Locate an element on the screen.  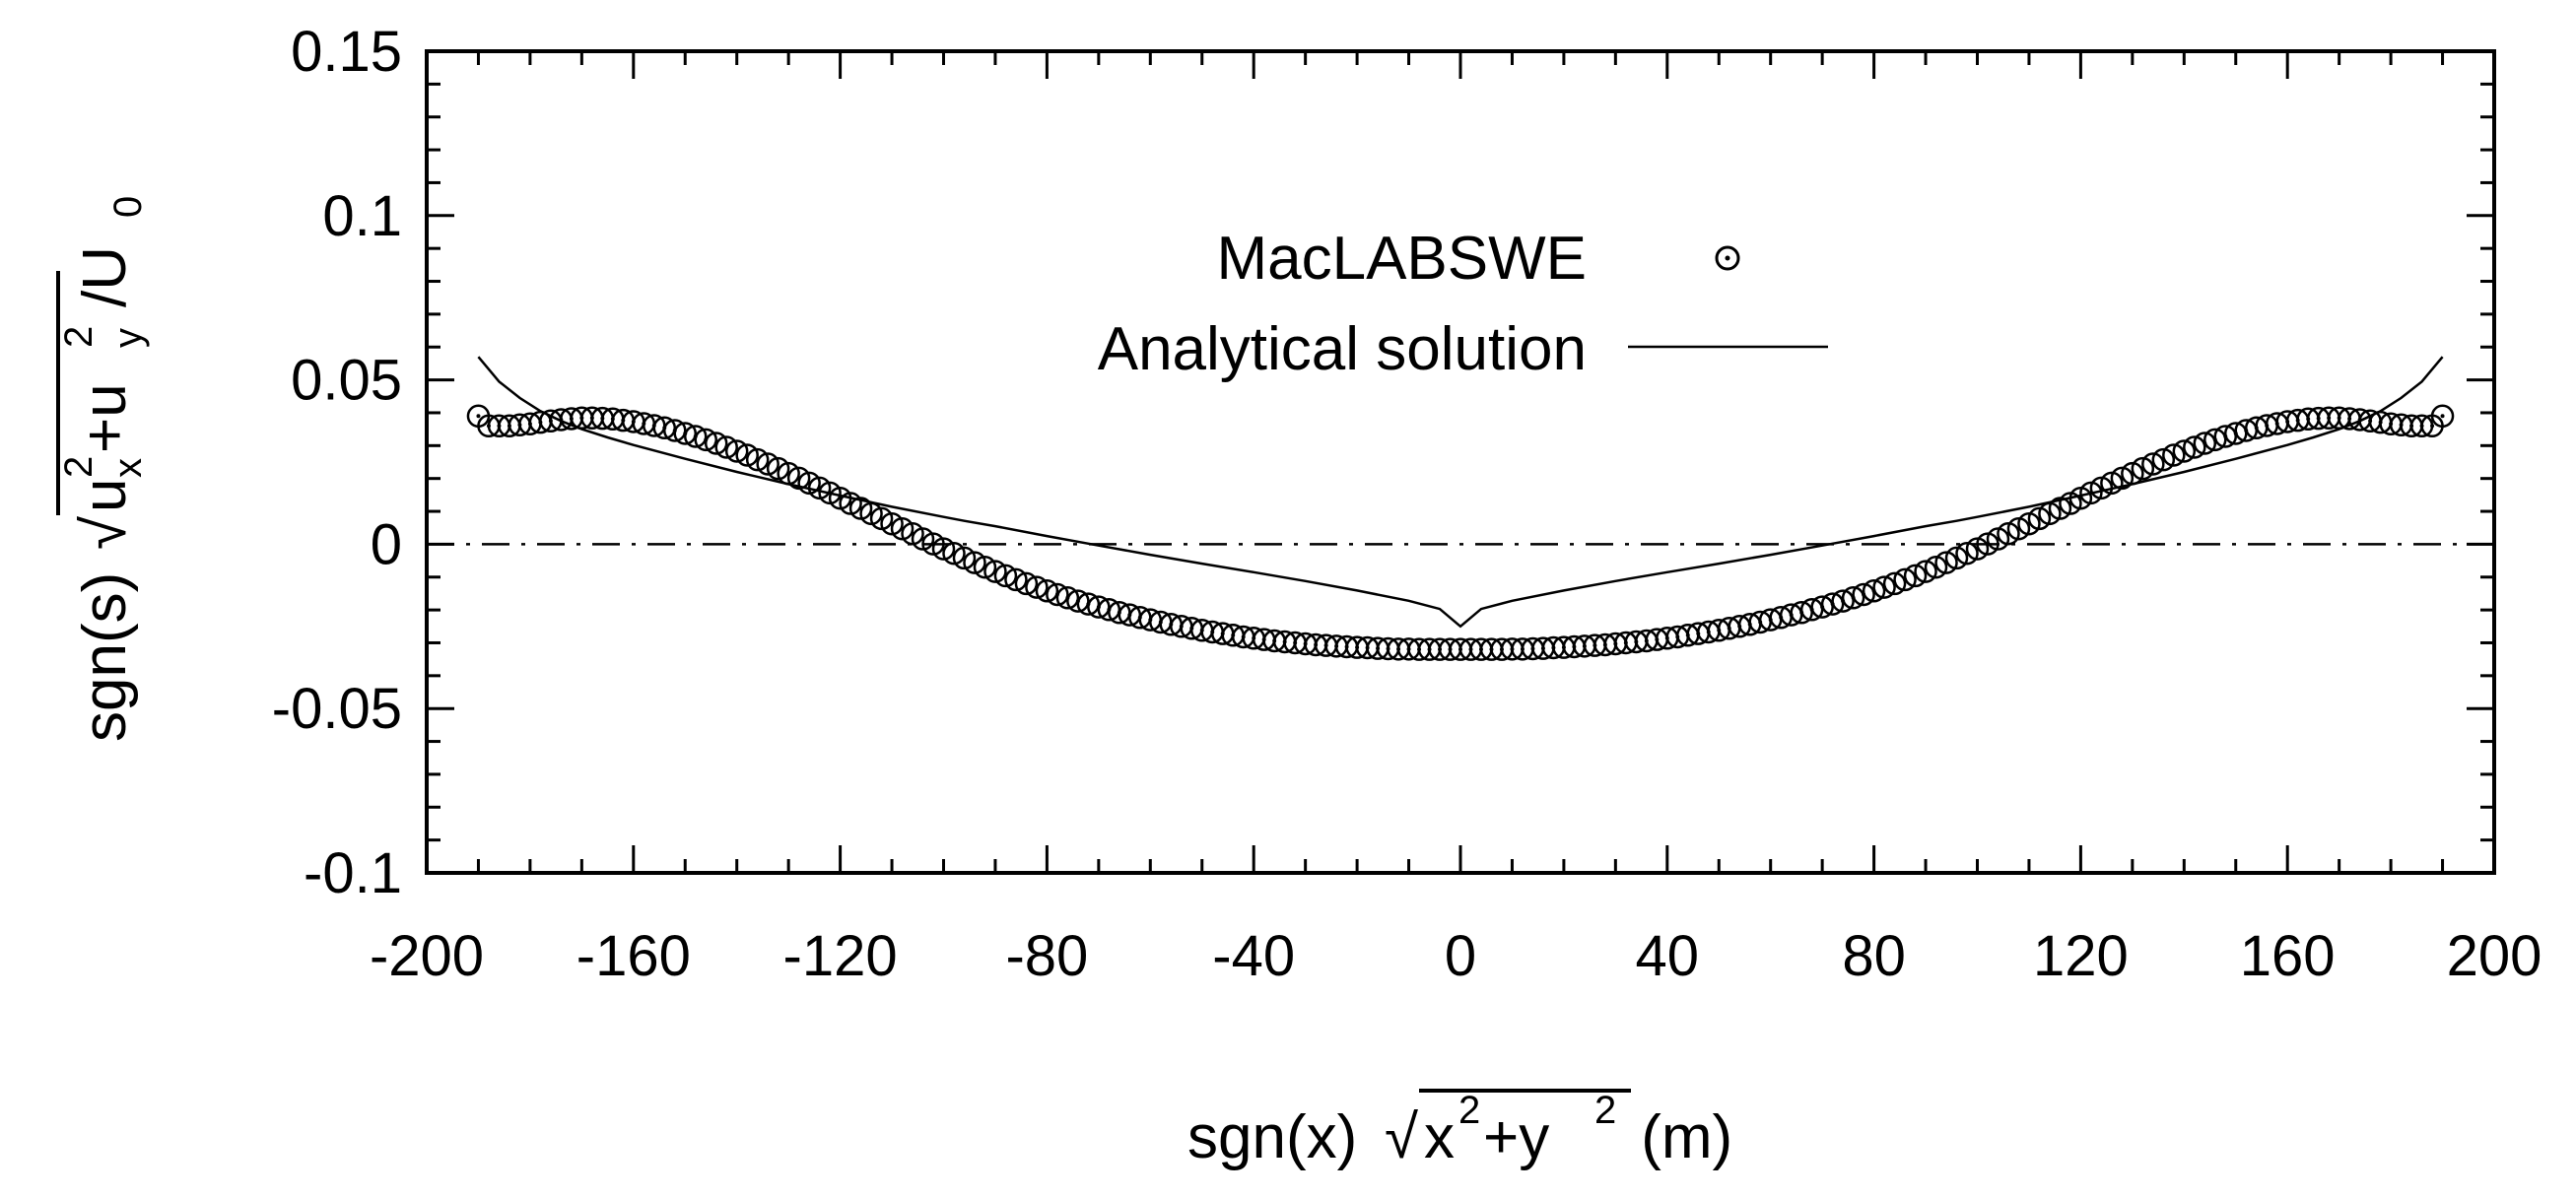
svg-text: sgn(s) is located at coordinates (105, 657).